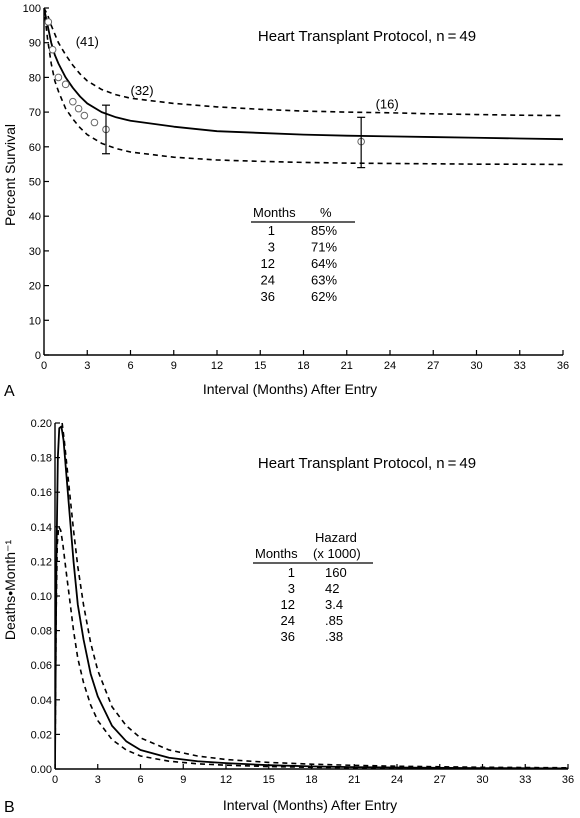 This screenshot has height=818, width=580. Describe the element at coordinates (183, 780) in the screenshot. I see `panel-b-x-tick-label: 9` at that location.